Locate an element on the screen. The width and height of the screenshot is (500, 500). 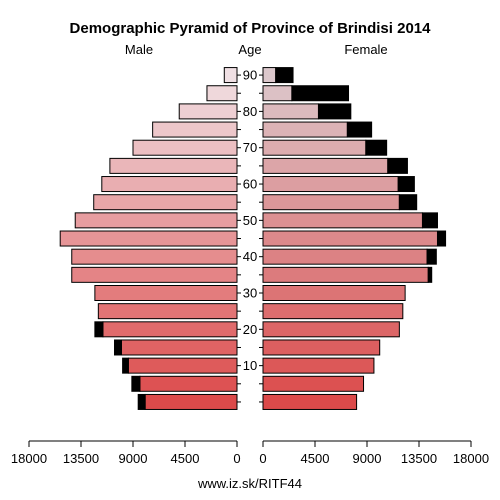
age-tick-label: 10 is located at coordinates (250, 365).